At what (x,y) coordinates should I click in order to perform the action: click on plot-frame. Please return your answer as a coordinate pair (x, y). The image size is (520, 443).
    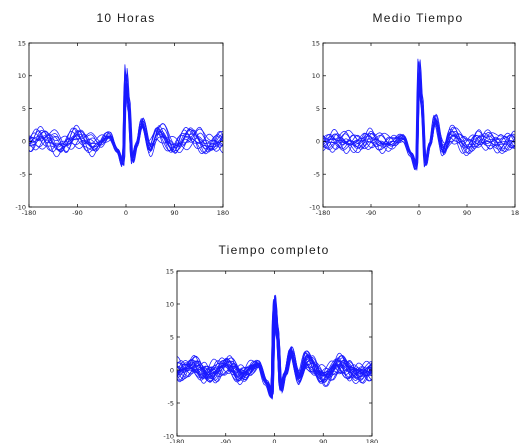
    Looking at the image, I should click on (126, 125).